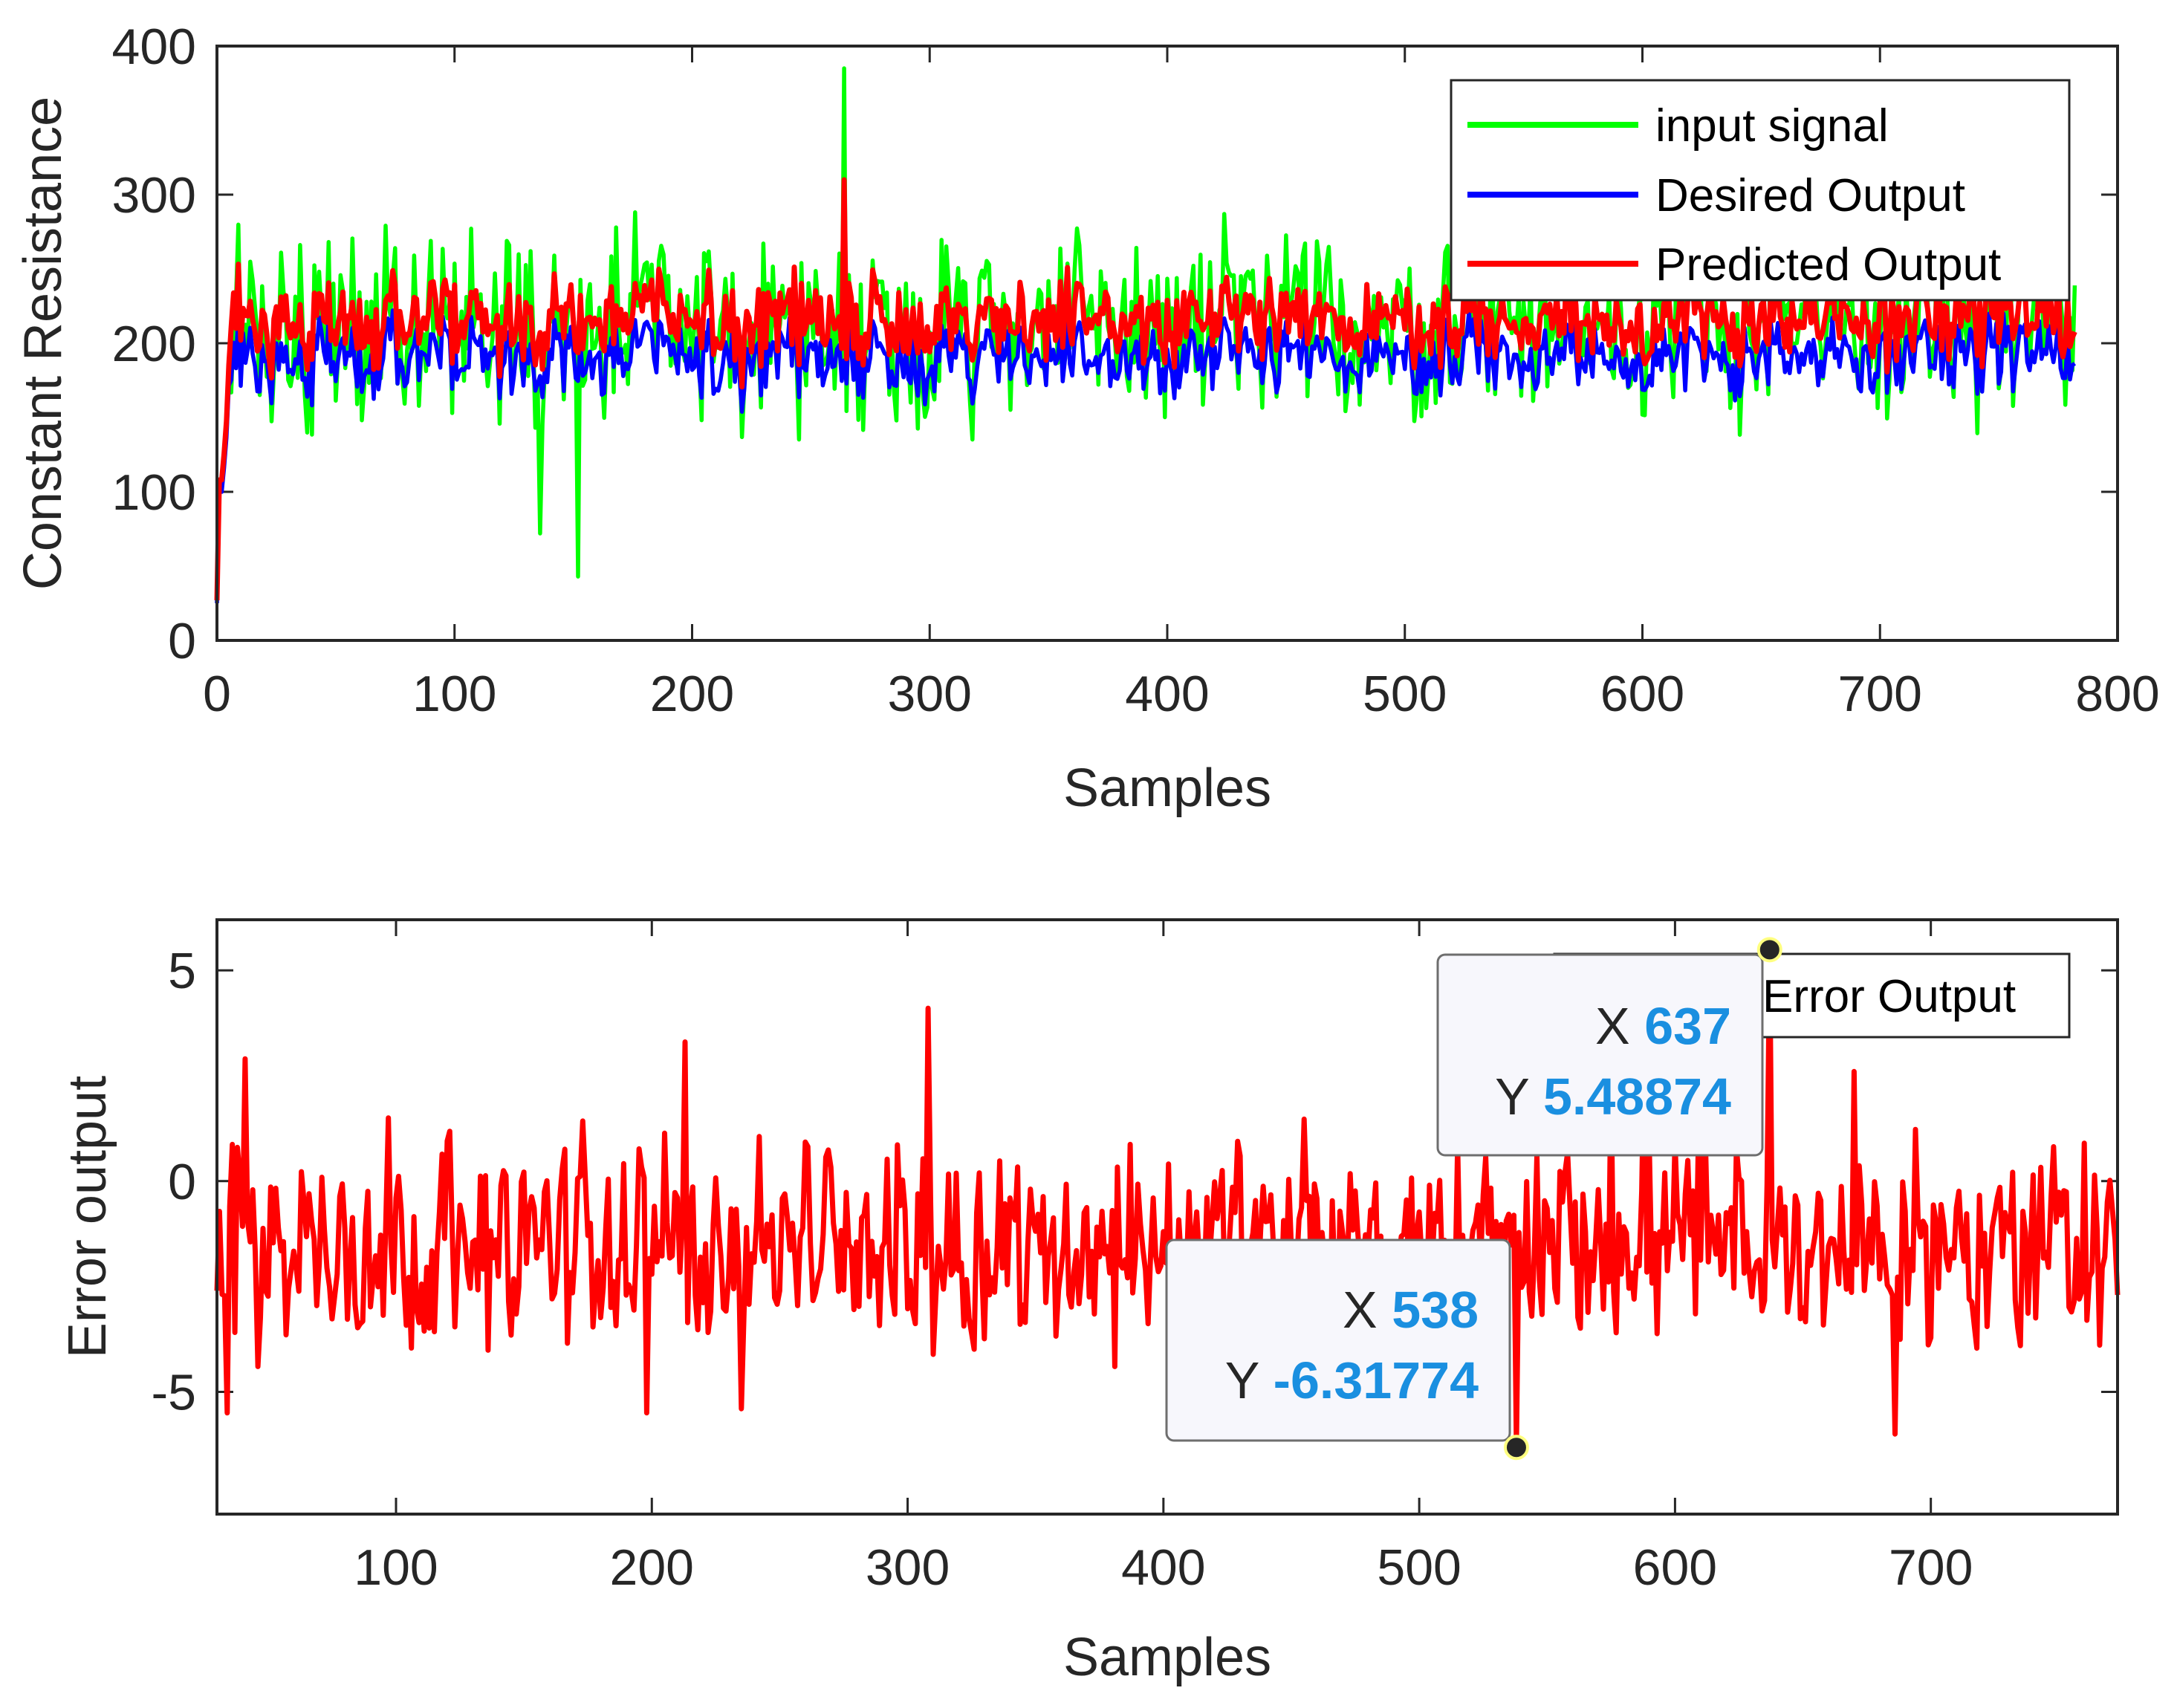 The height and width of the screenshot is (1708, 2177). I want to click on bottom-x-tick-label: 700, so click(1931, 1567).